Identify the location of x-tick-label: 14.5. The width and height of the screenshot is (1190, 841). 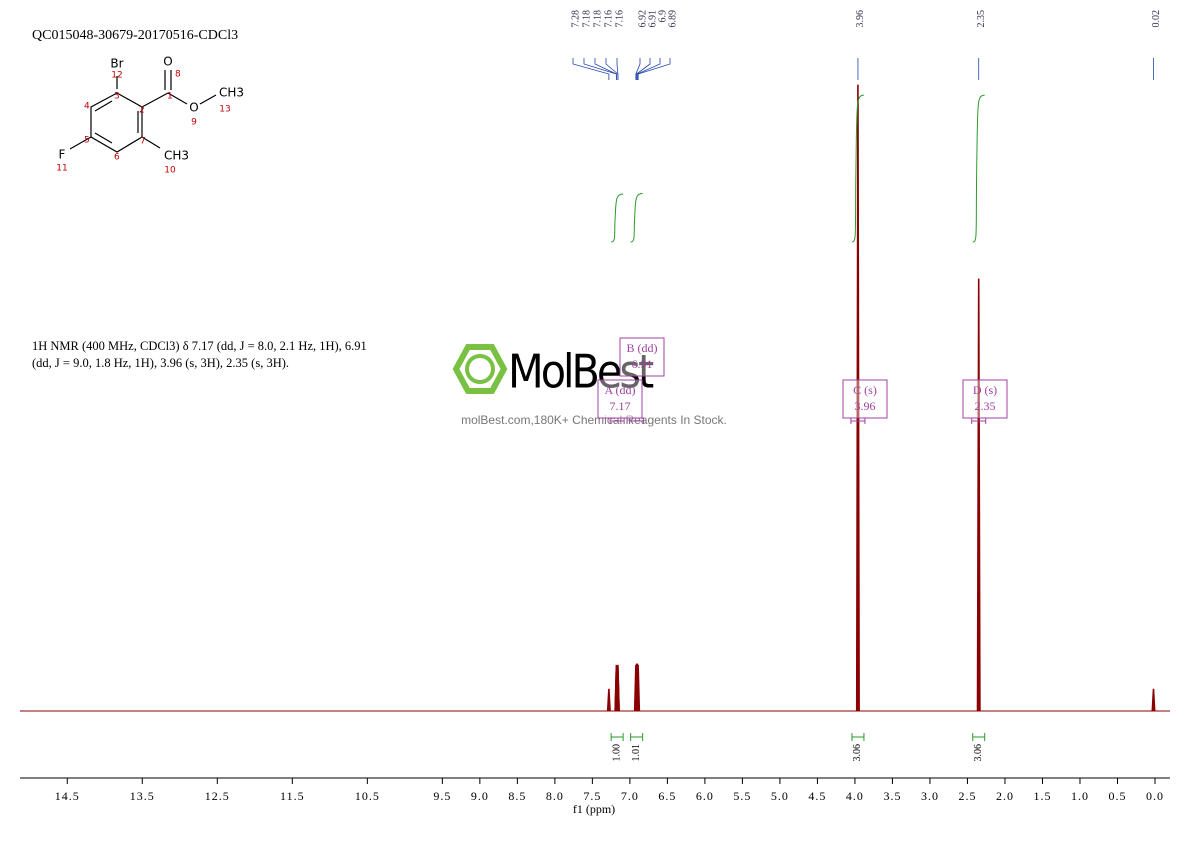
(67, 796).